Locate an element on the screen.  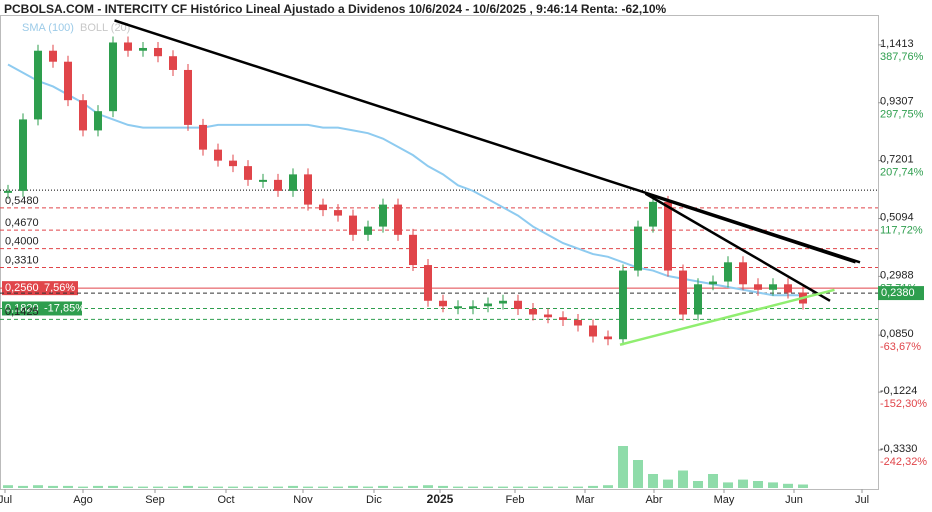
x-tick-label: 2025 is located at coordinates (440, 499).